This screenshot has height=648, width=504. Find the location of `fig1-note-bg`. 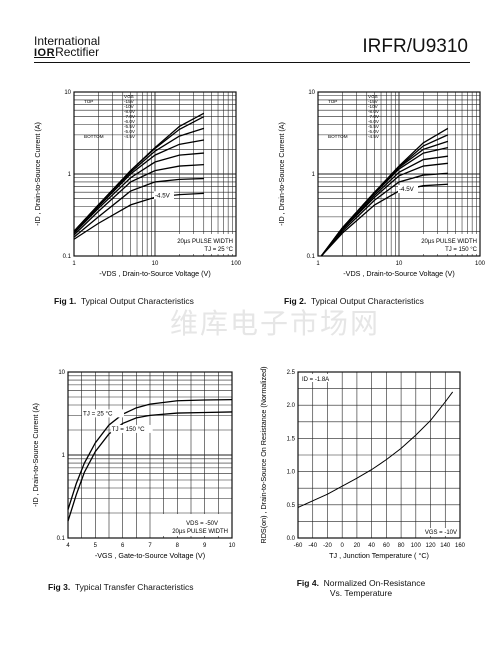

fig1-note-bg is located at coordinates (199, 244).